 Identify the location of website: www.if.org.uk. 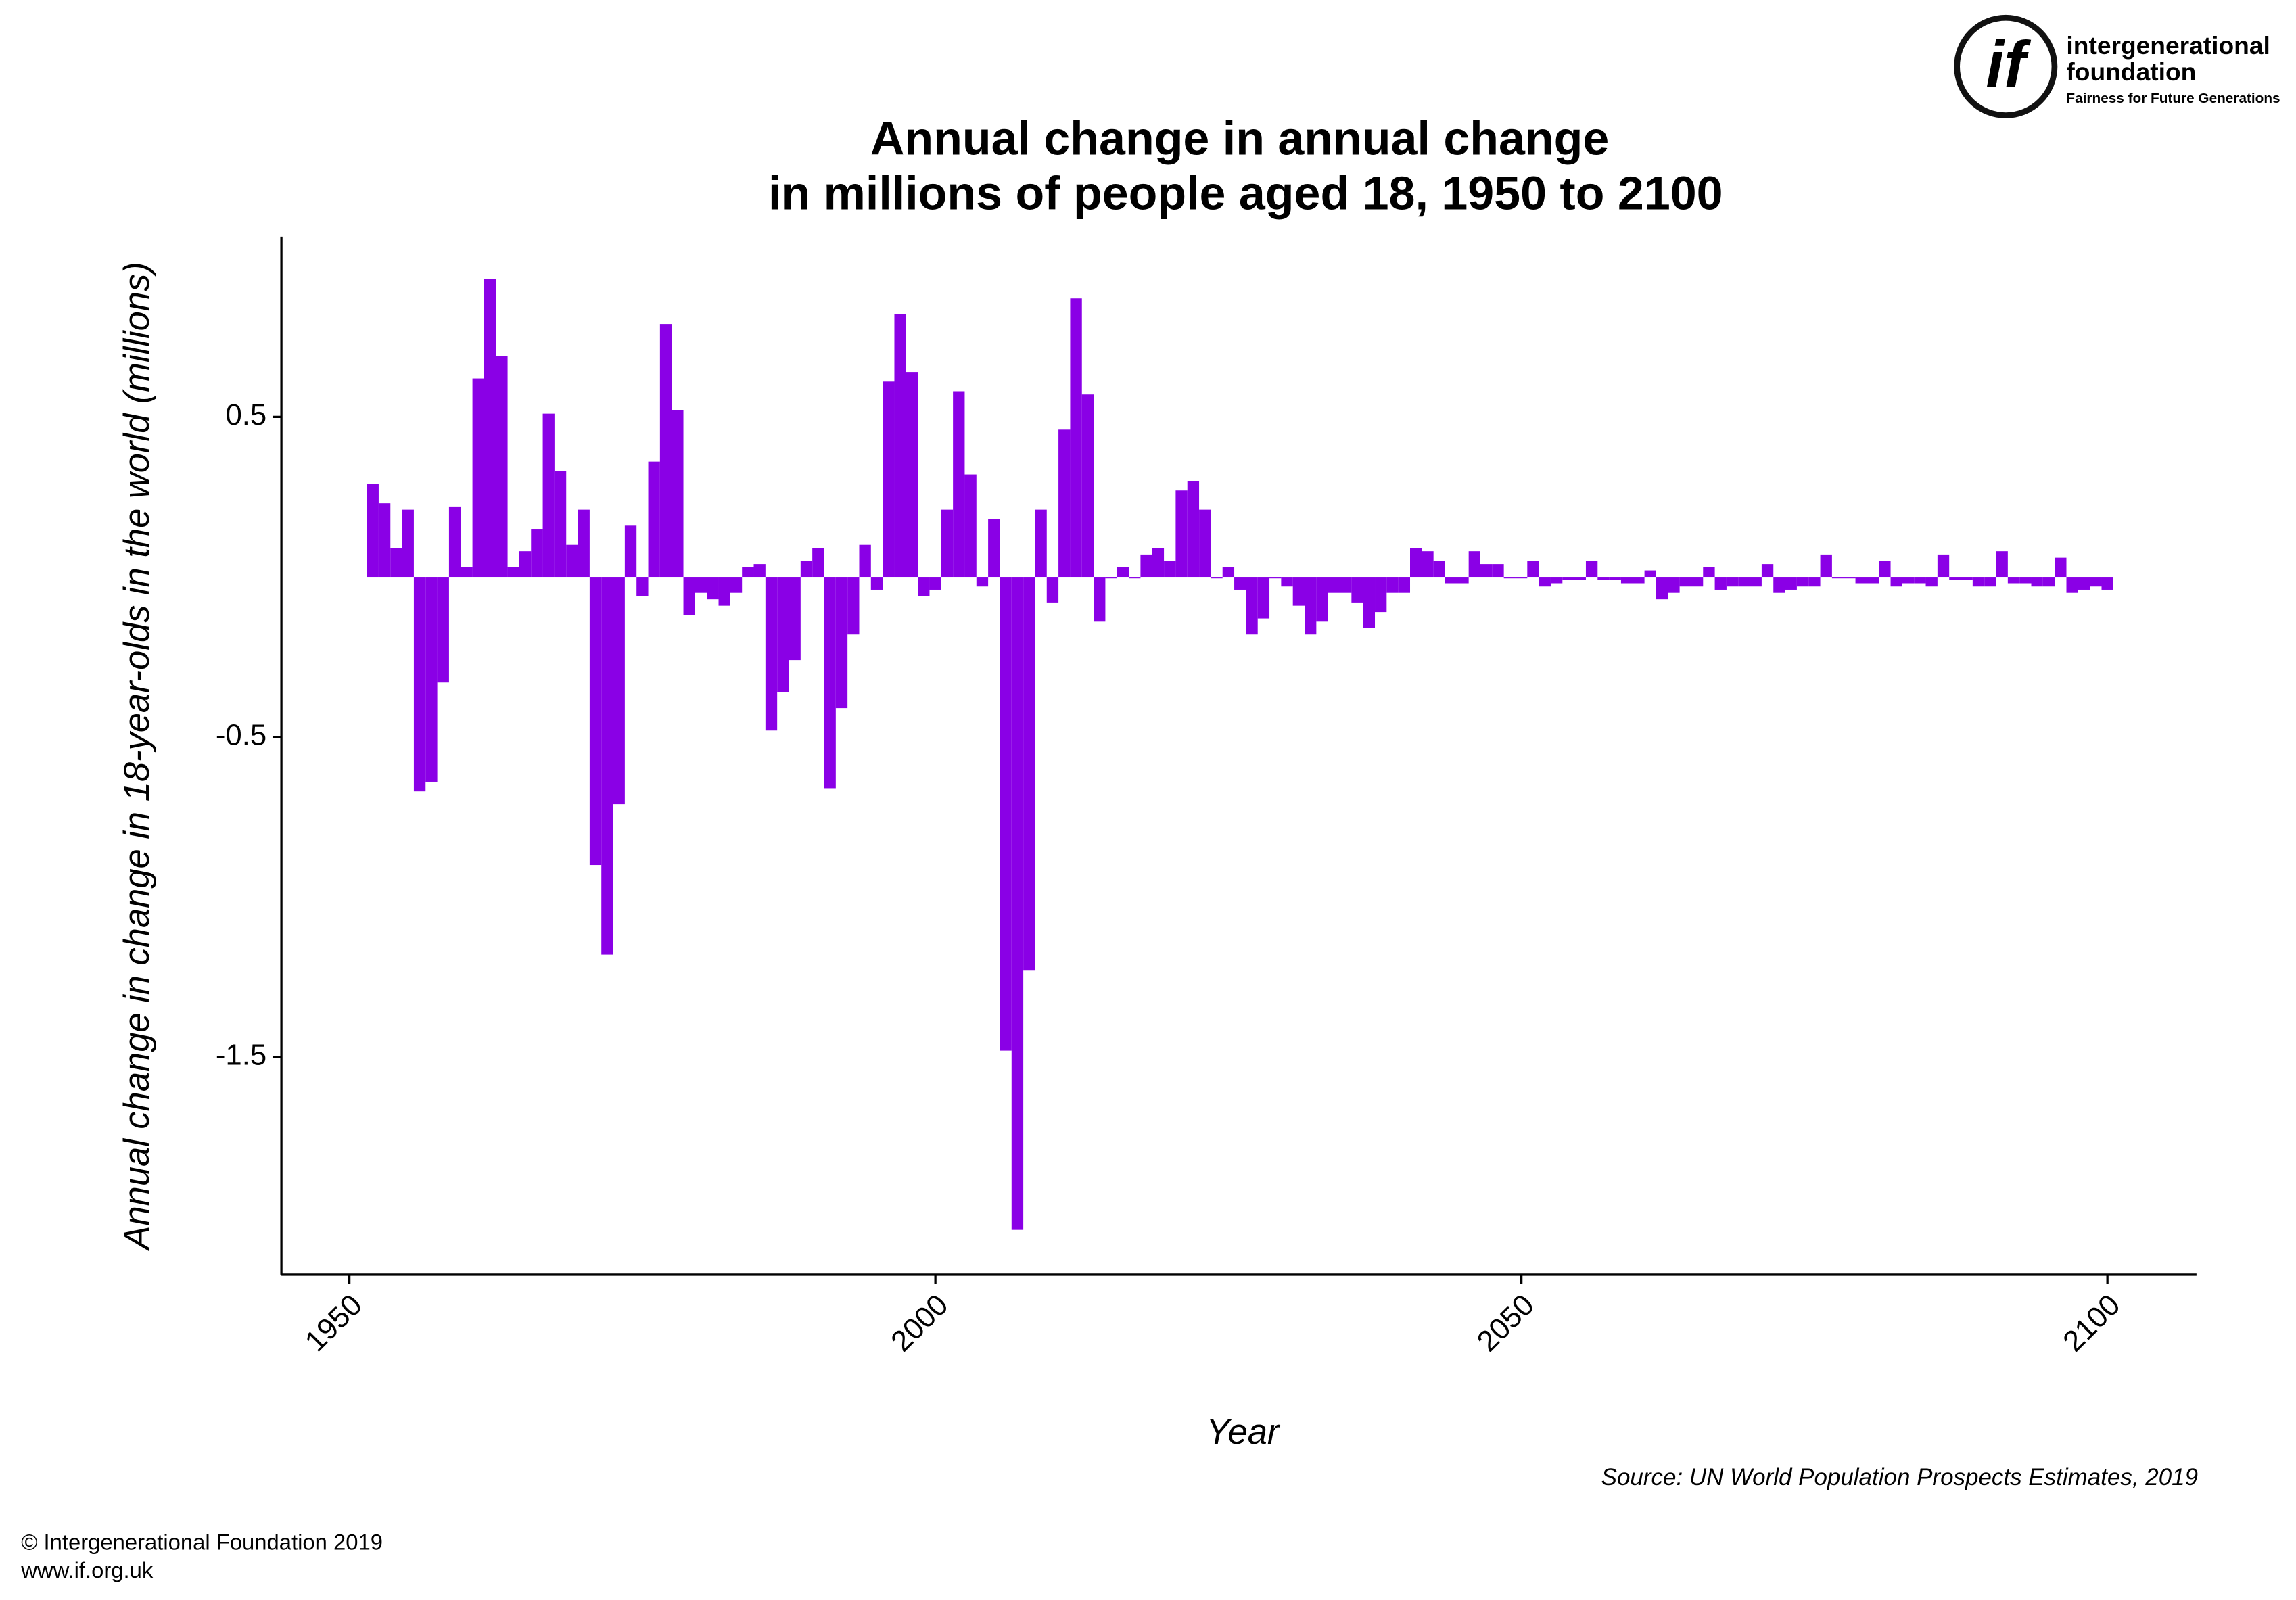
(87, 1569).